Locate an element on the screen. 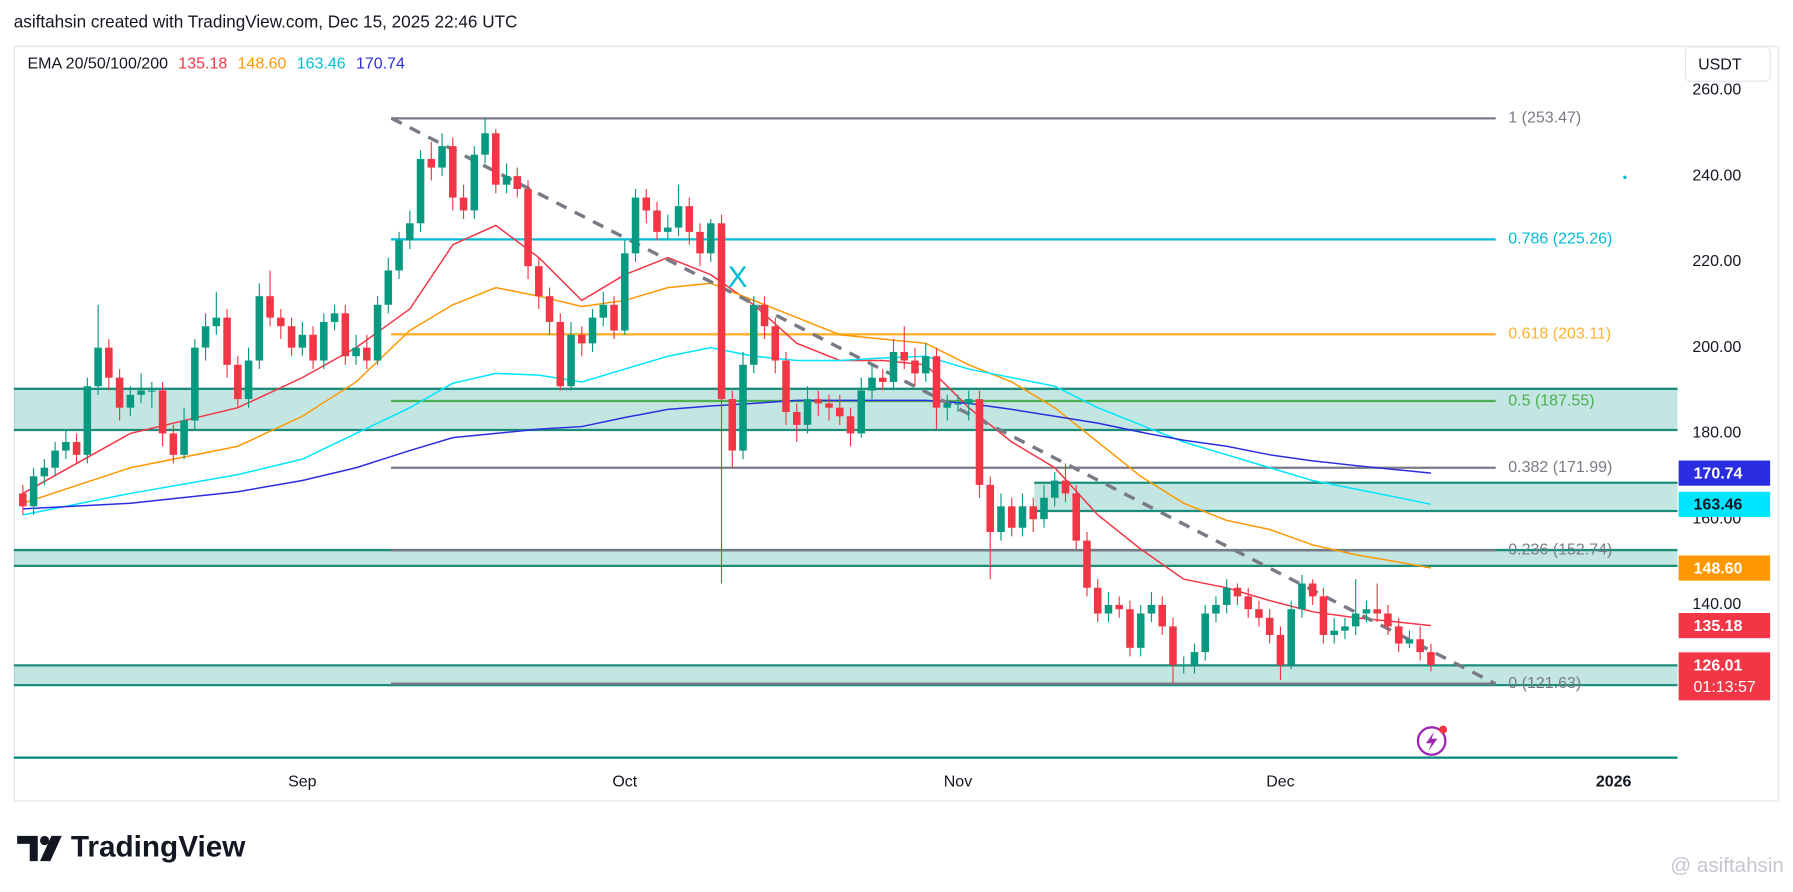 Image resolution: width=1793 pixels, height=892 pixels. currency-box is located at coordinates (1727, 64).